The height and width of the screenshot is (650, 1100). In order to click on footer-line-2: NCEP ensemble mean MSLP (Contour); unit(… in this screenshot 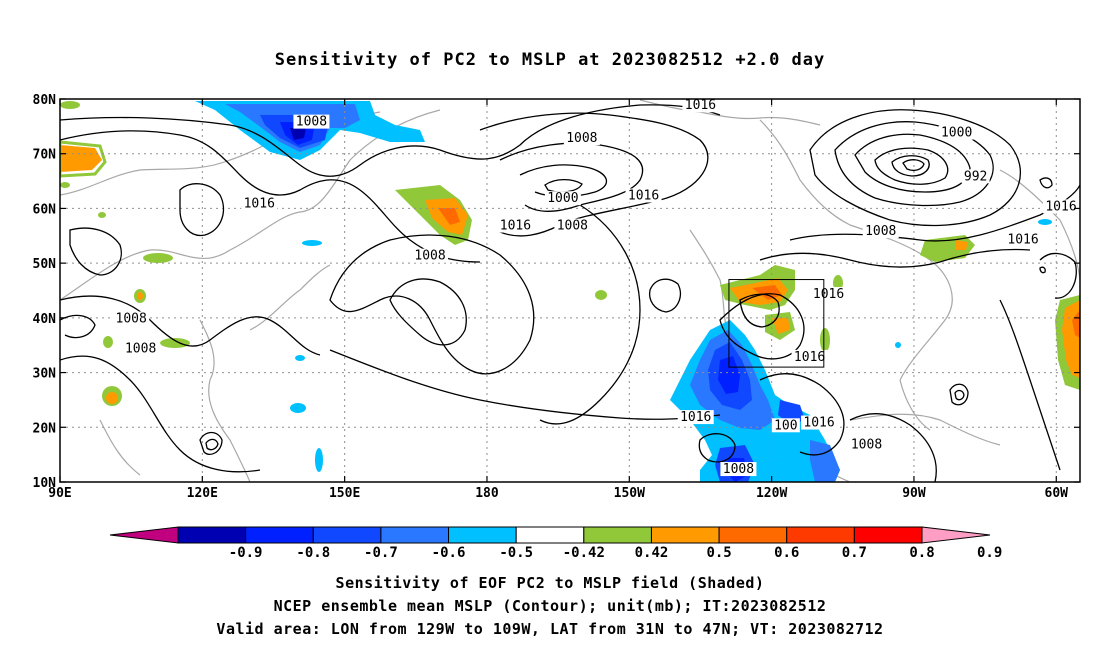, I will do `click(550, 606)`.